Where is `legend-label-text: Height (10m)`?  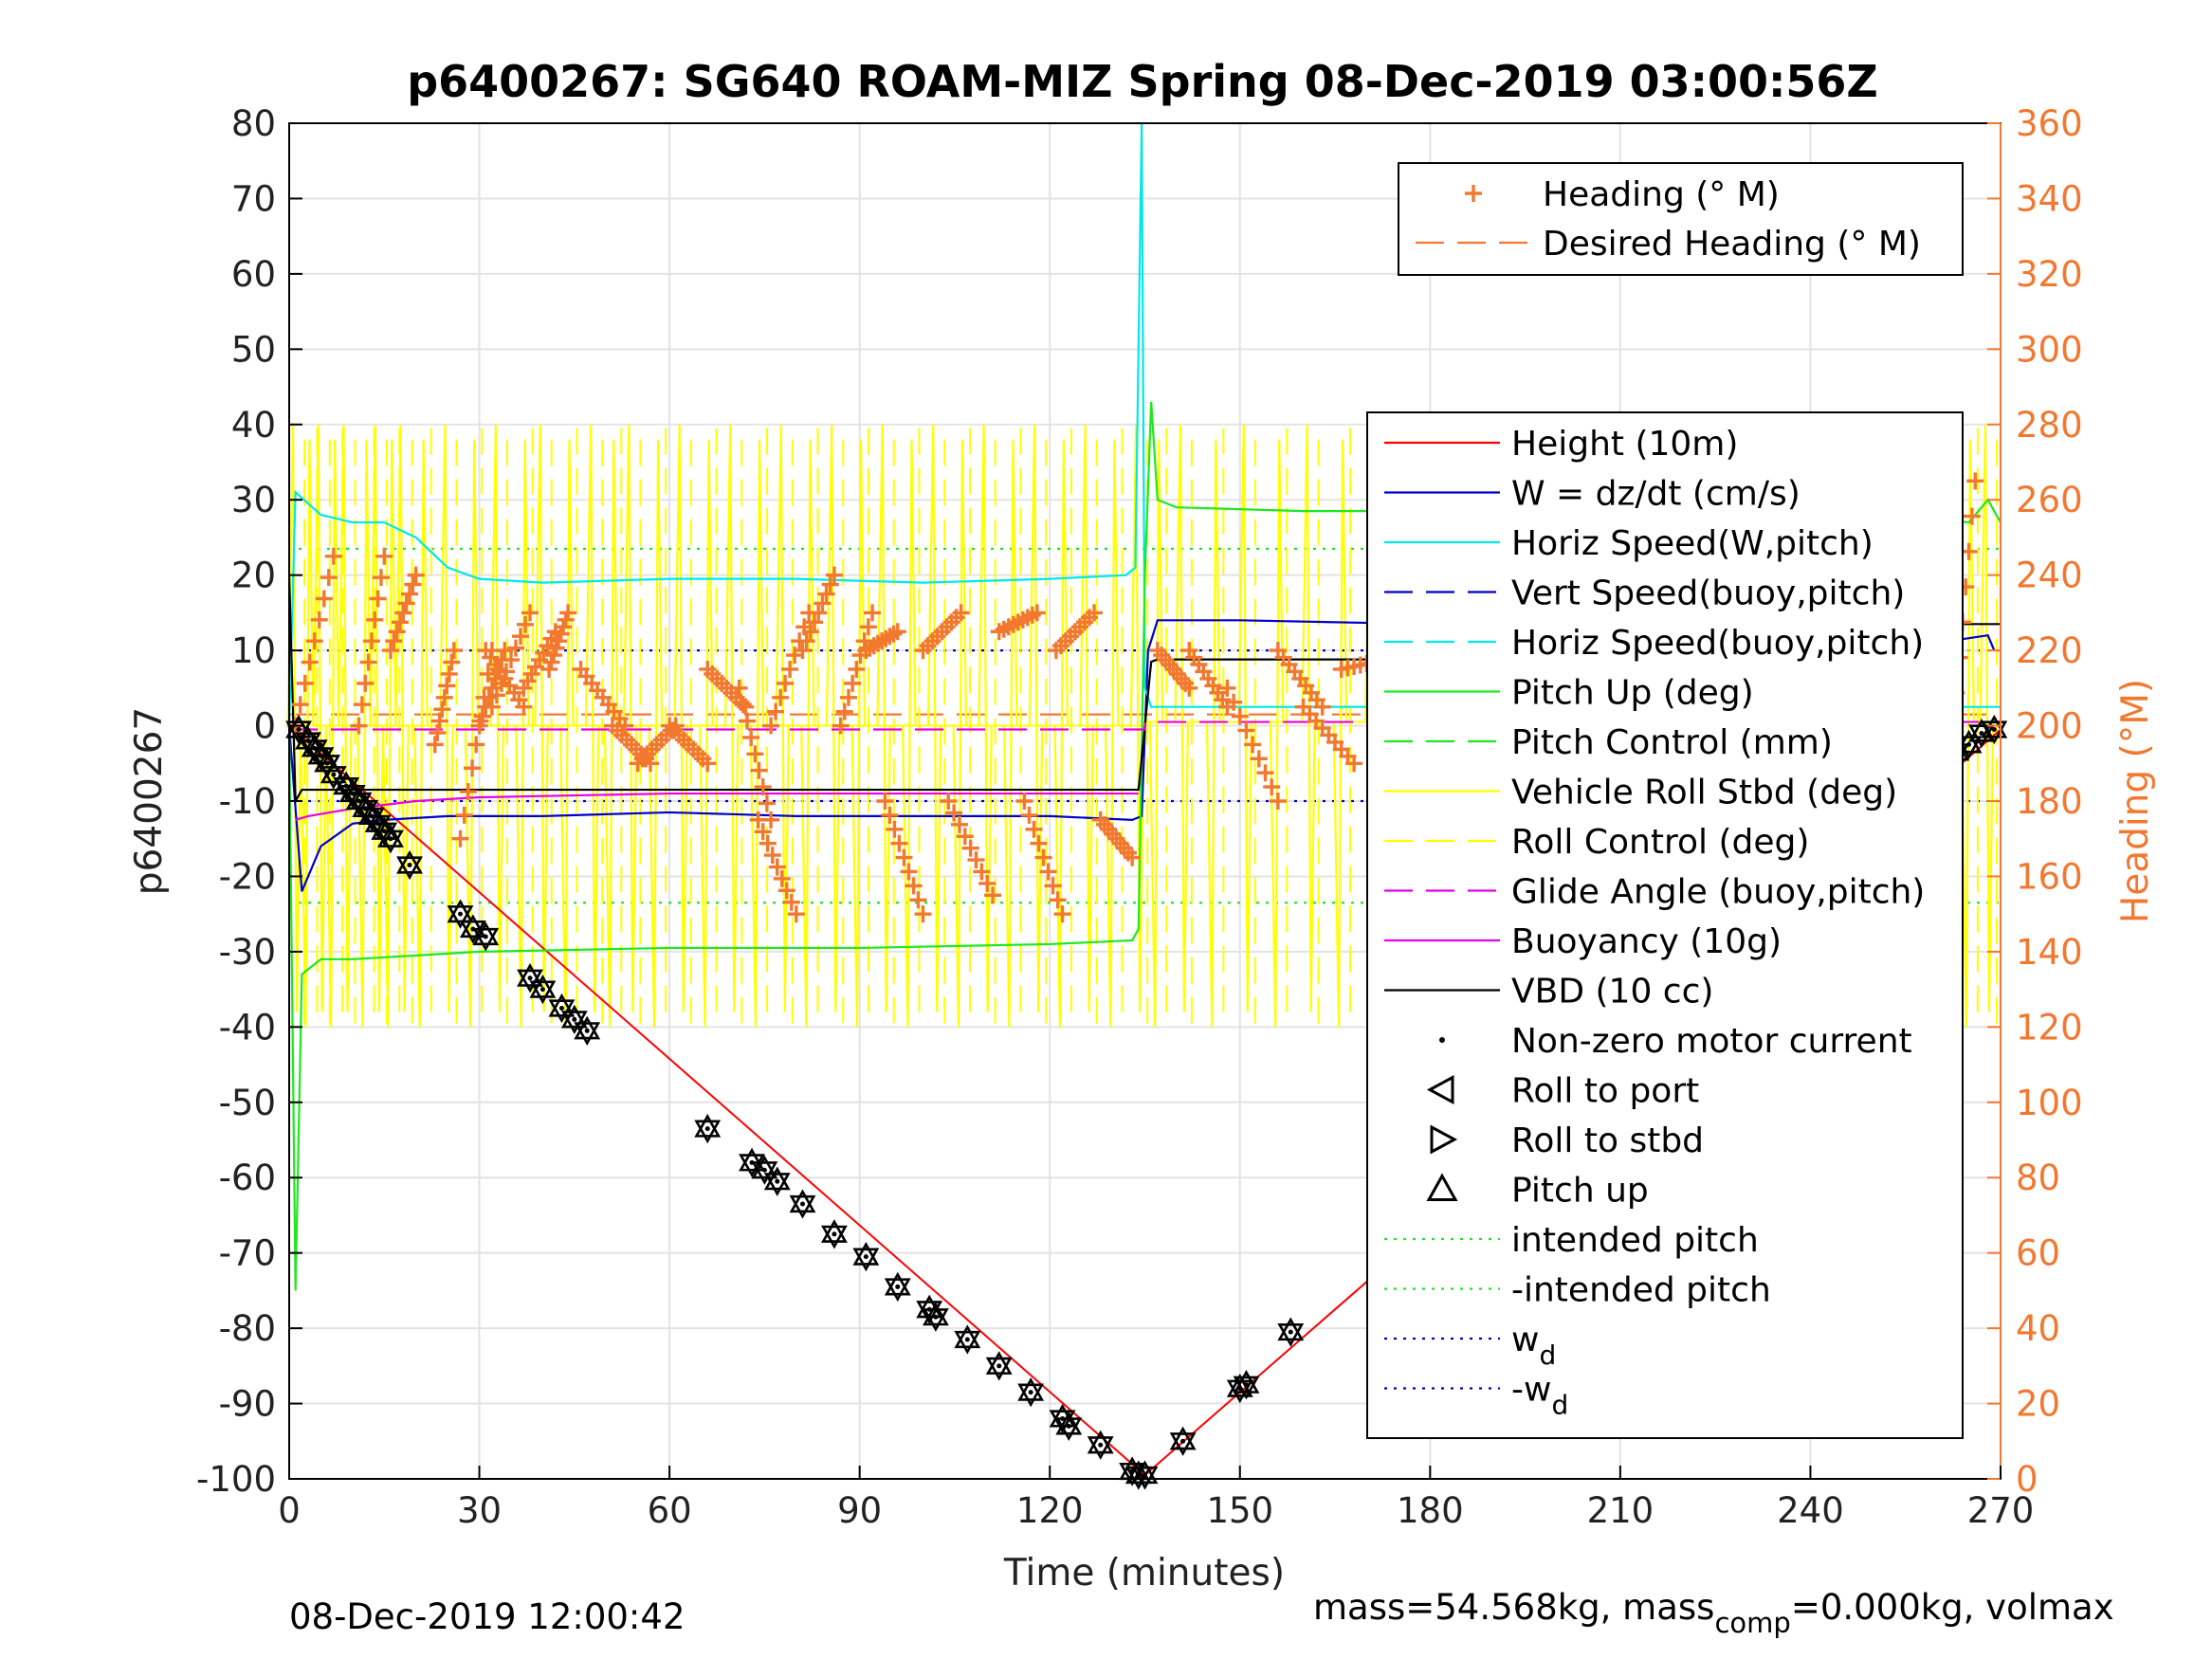
legend-label-text: Height (10m) is located at coordinates (1624, 444).